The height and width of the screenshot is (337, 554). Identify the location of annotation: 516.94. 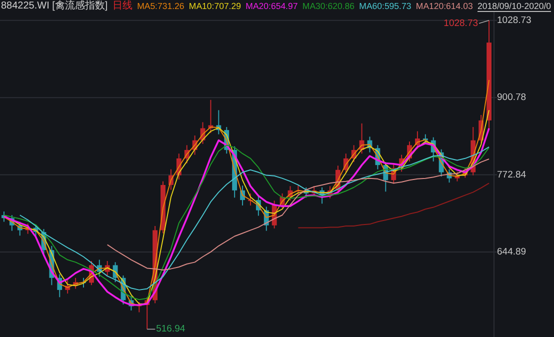
(171, 329).